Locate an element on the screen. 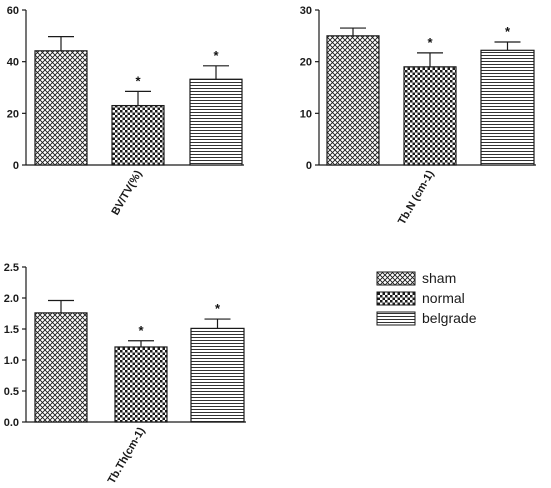  legend-swatch-normal is located at coordinates (396, 298).